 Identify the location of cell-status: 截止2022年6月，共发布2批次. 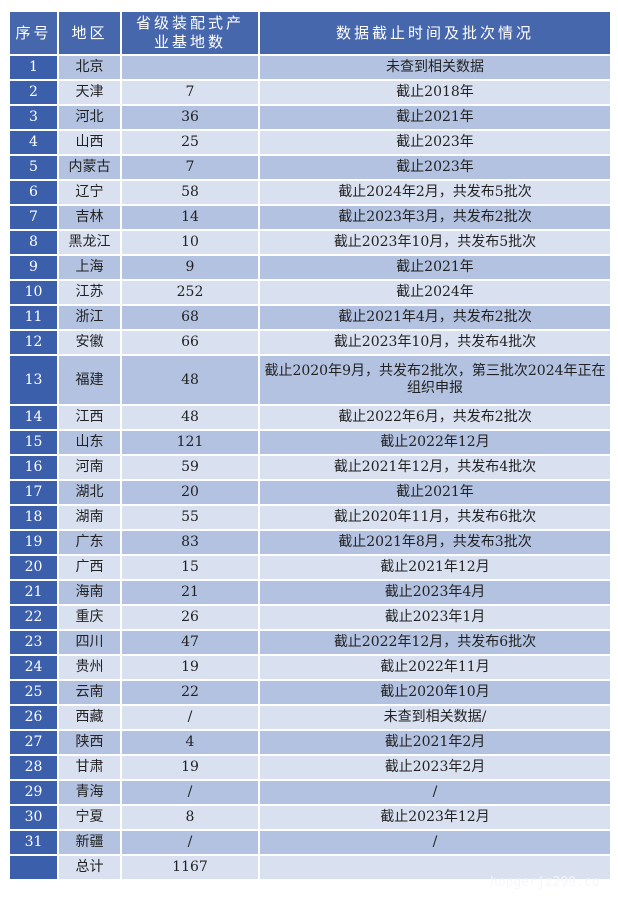
(435, 417).